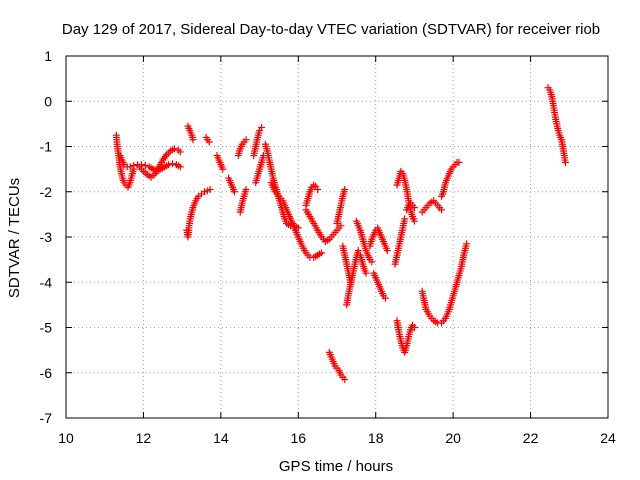 Image resolution: width=640 pixels, height=480 pixels. What do you see at coordinates (46, 418) in the screenshot?
I see `y-tick-label: -7` at bounding box center [46, 418].